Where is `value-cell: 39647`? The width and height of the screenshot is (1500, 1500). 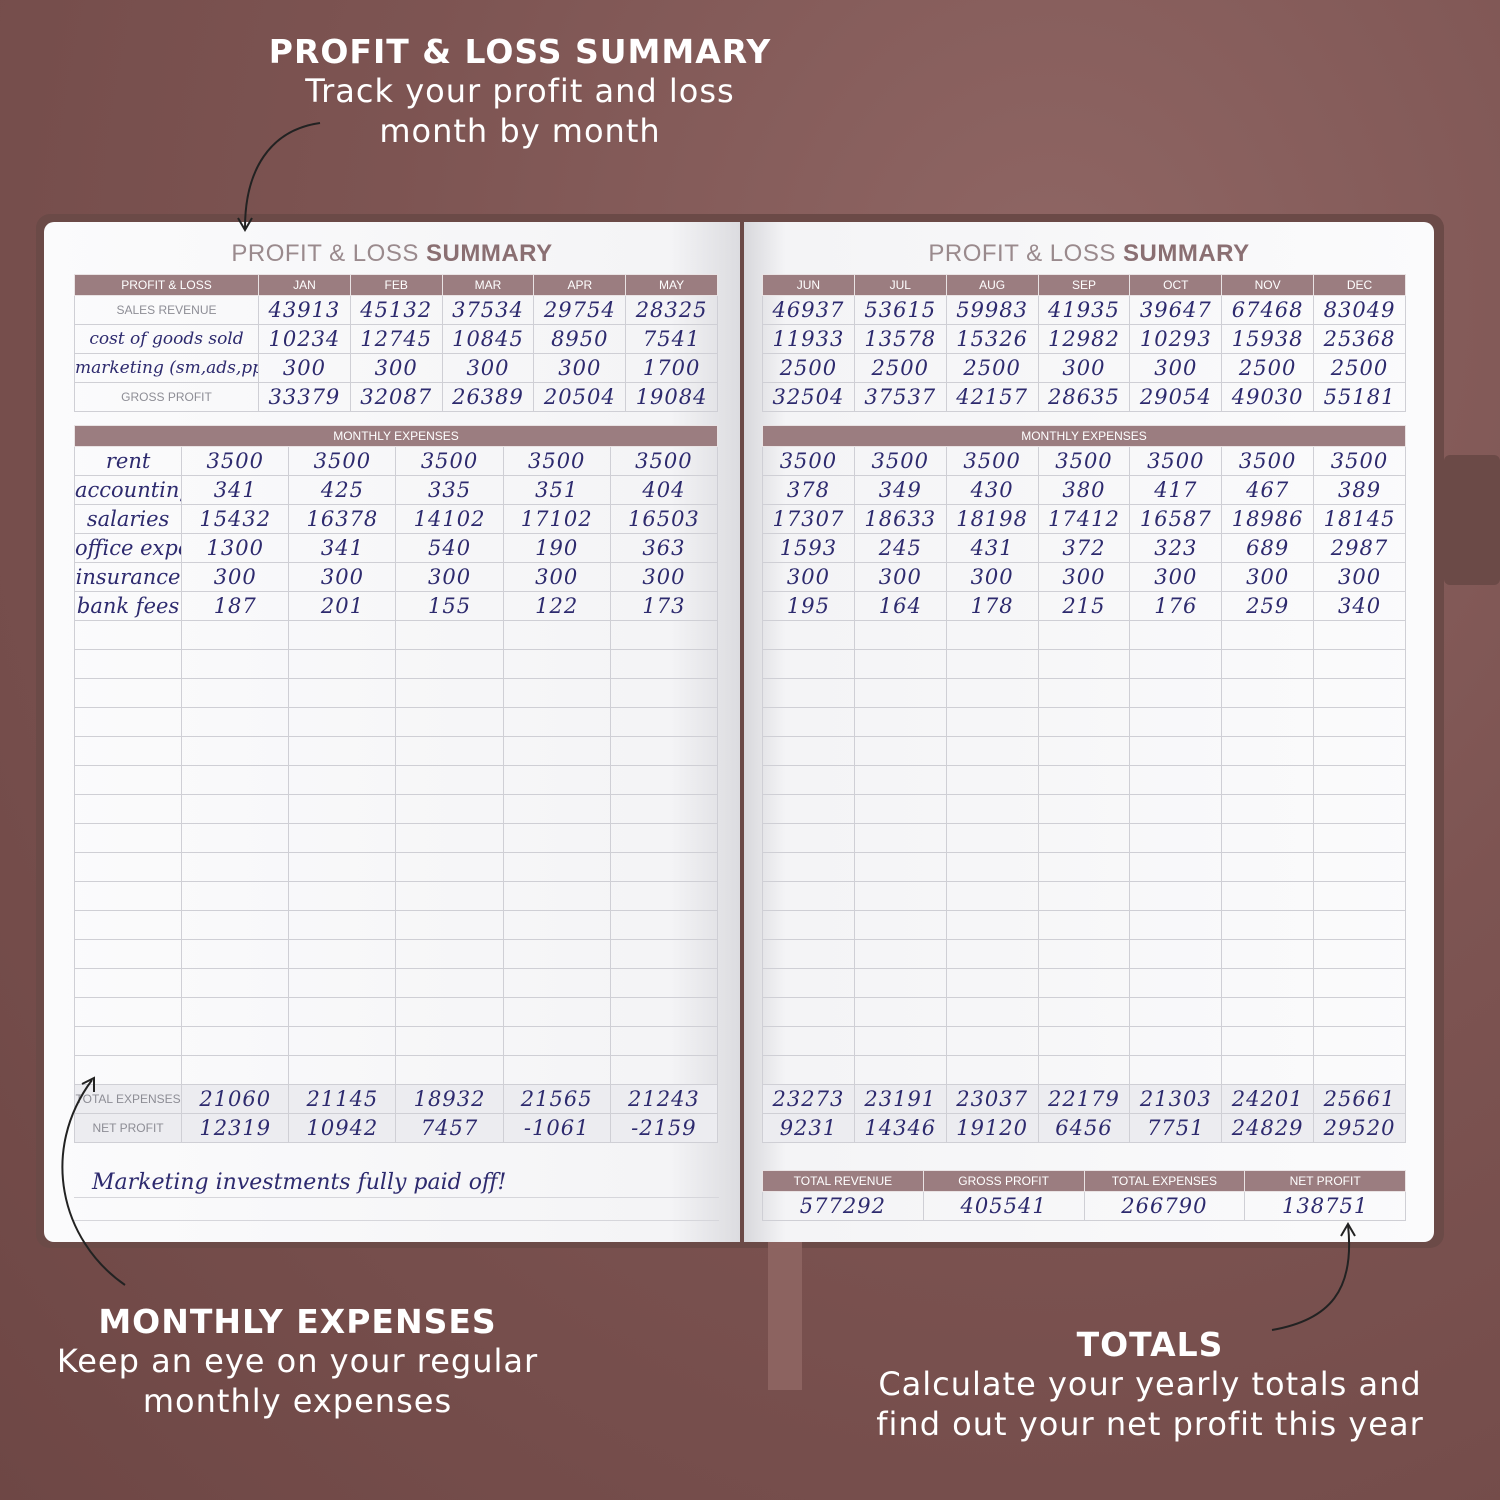 value-cell: 39647 is located at coordinates (1176, 310).